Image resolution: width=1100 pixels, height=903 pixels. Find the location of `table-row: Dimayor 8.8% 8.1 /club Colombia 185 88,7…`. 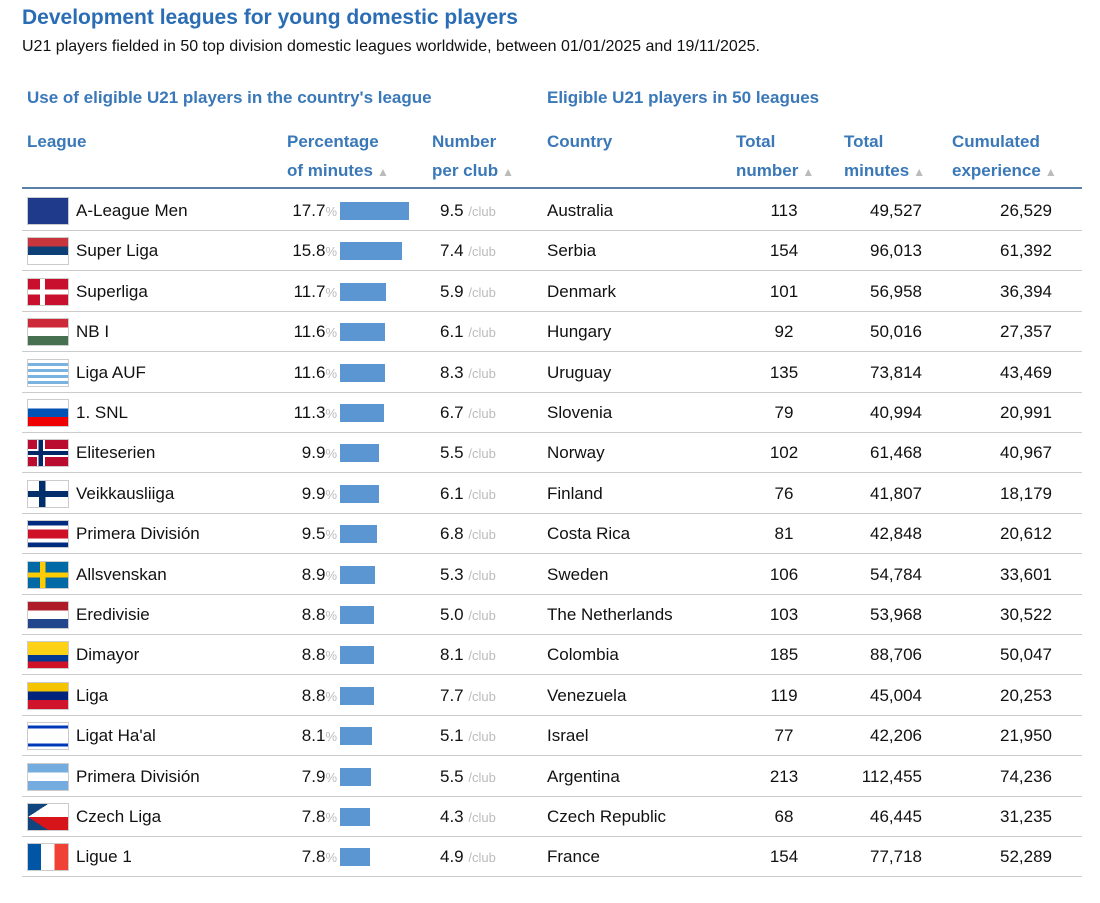

table-row: Dimayor 8.8% 8.1 /club Colombia 185 88,7… is located at coordinates (552, 655).